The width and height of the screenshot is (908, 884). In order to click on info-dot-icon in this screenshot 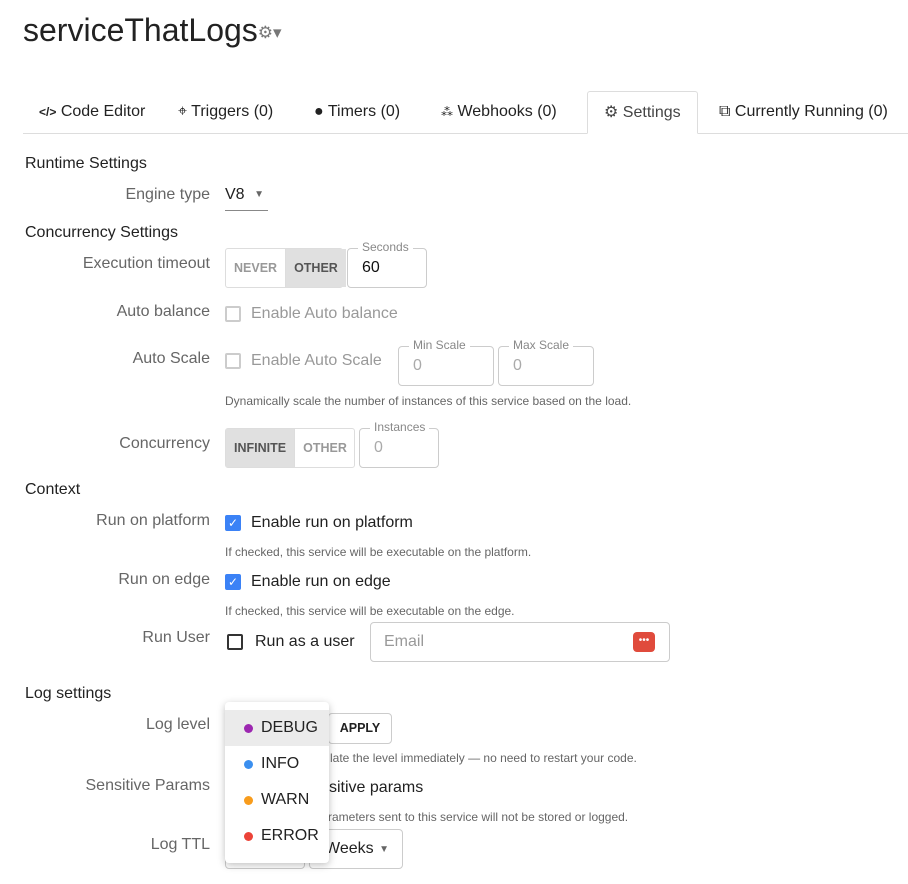, I will do `click(248, 764)`.